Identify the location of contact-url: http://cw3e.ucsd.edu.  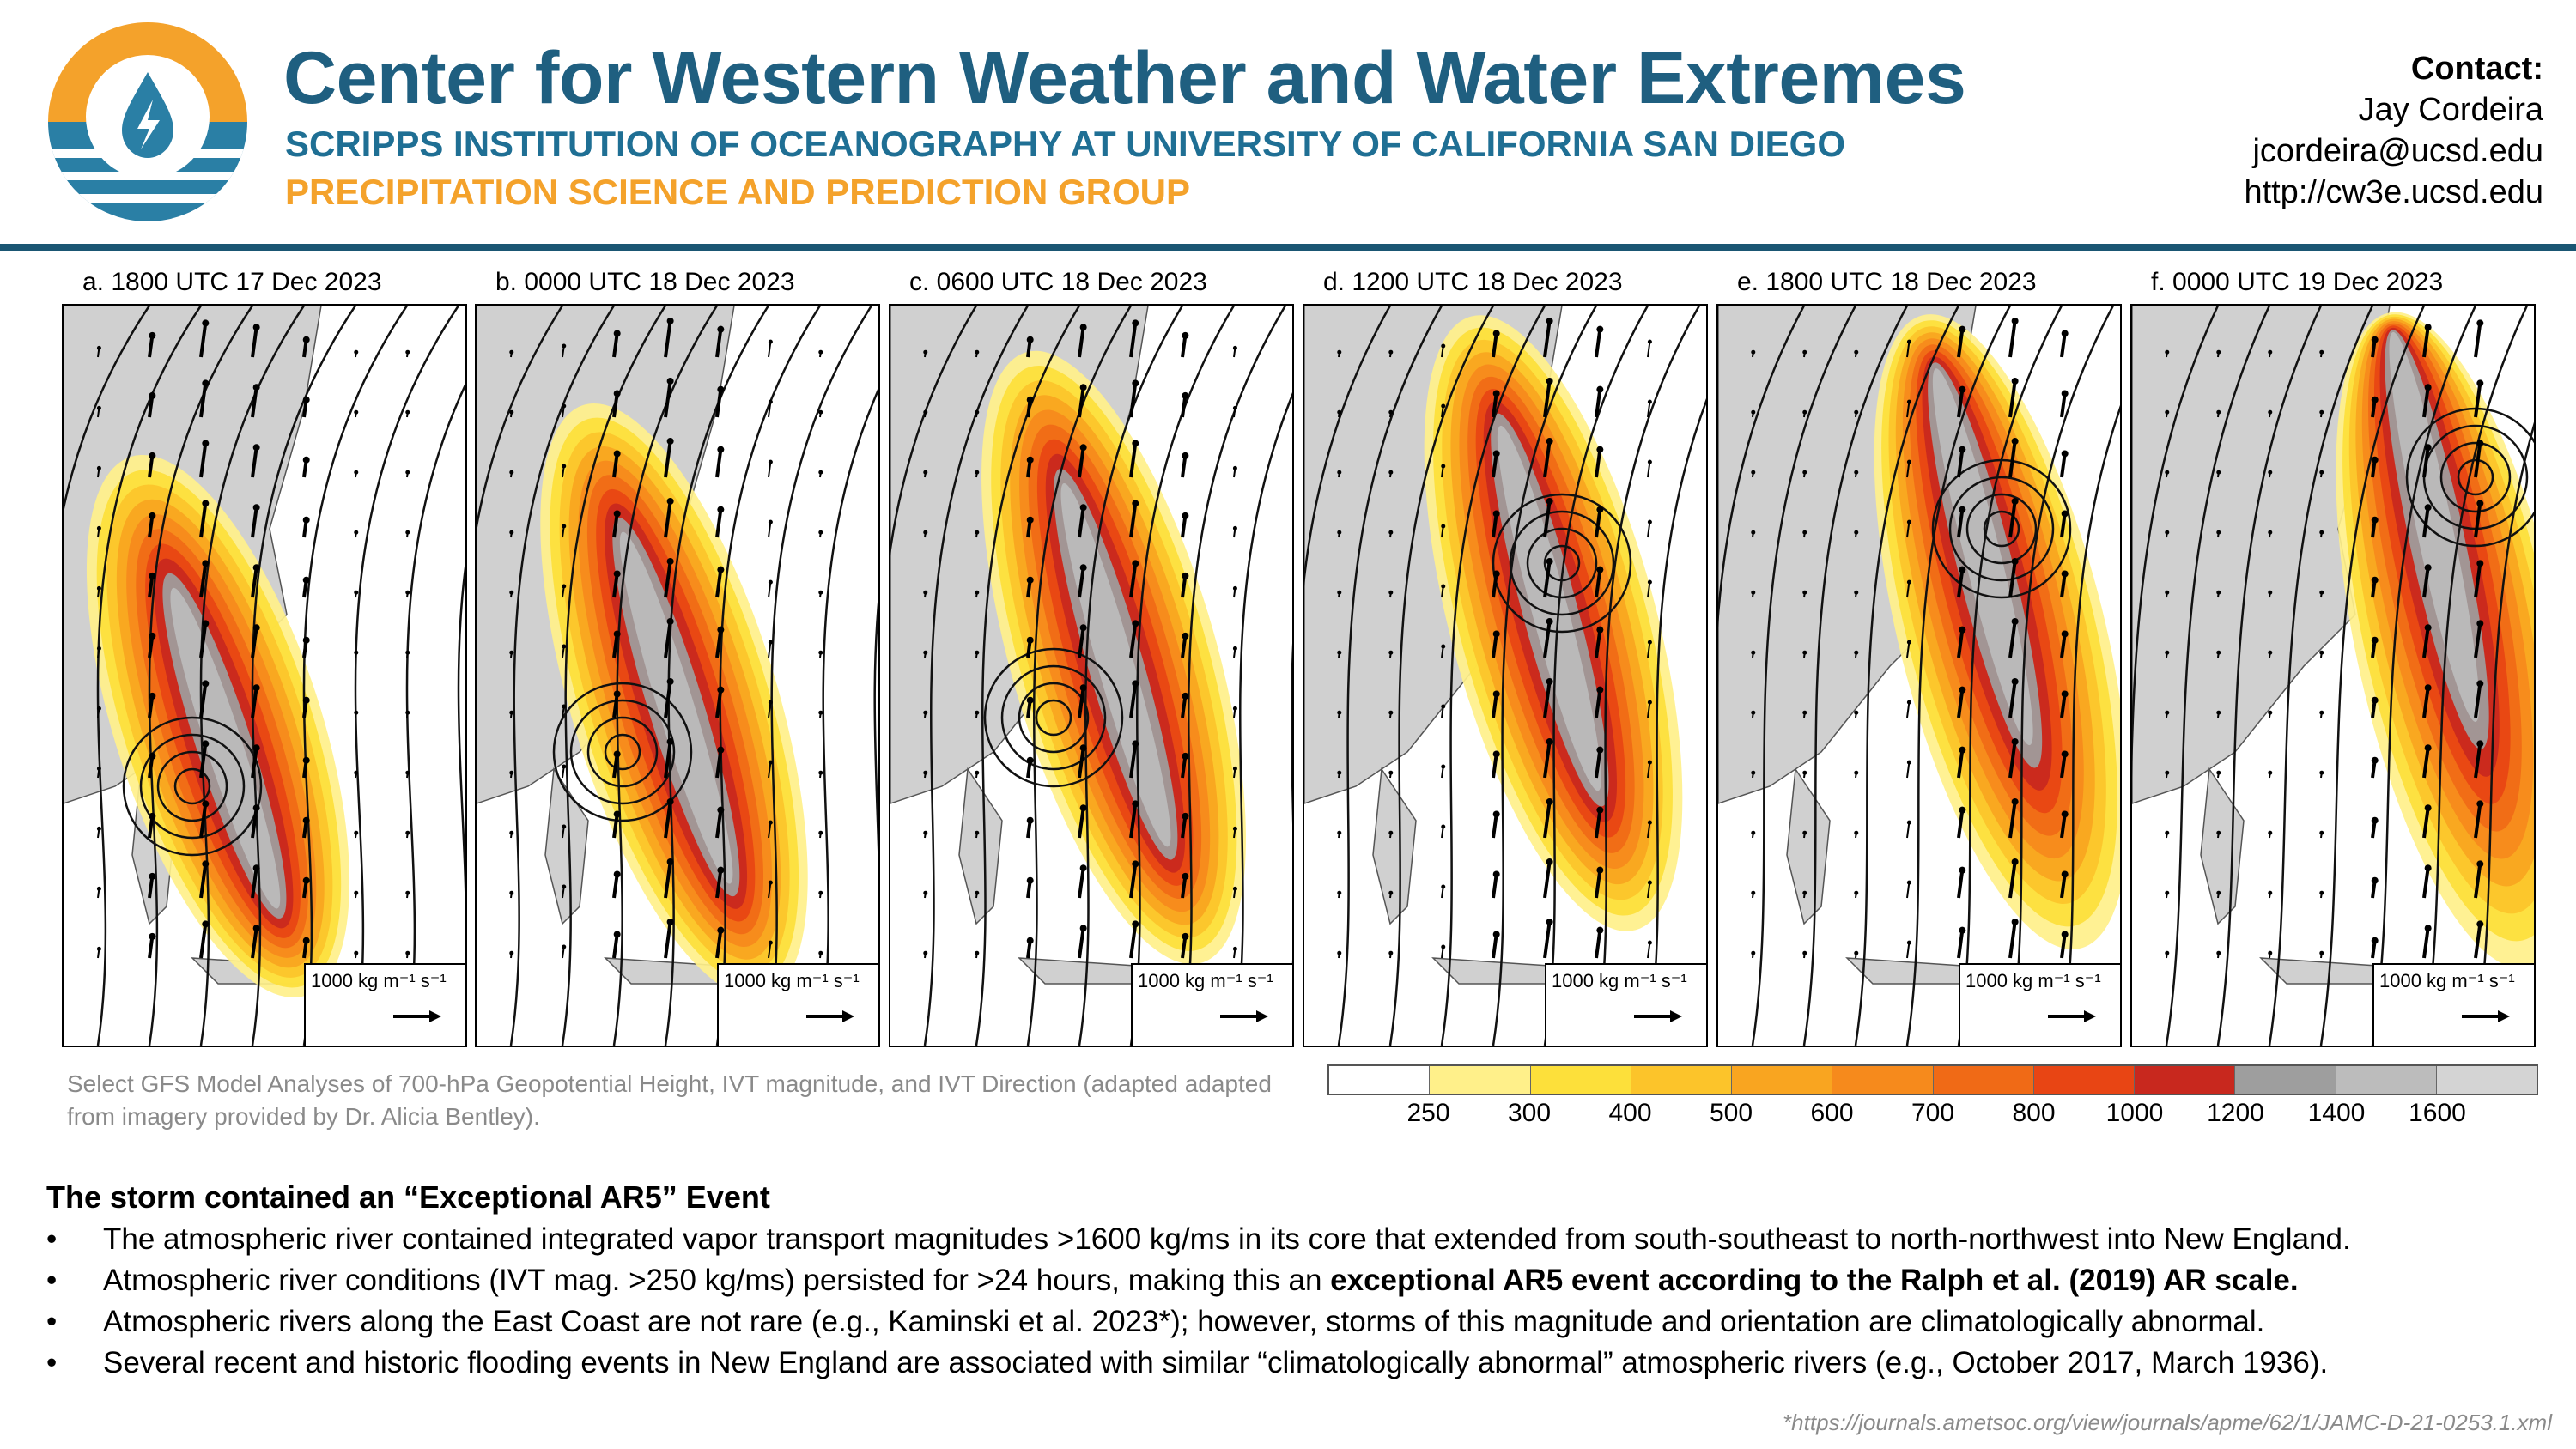
(2393, 192).